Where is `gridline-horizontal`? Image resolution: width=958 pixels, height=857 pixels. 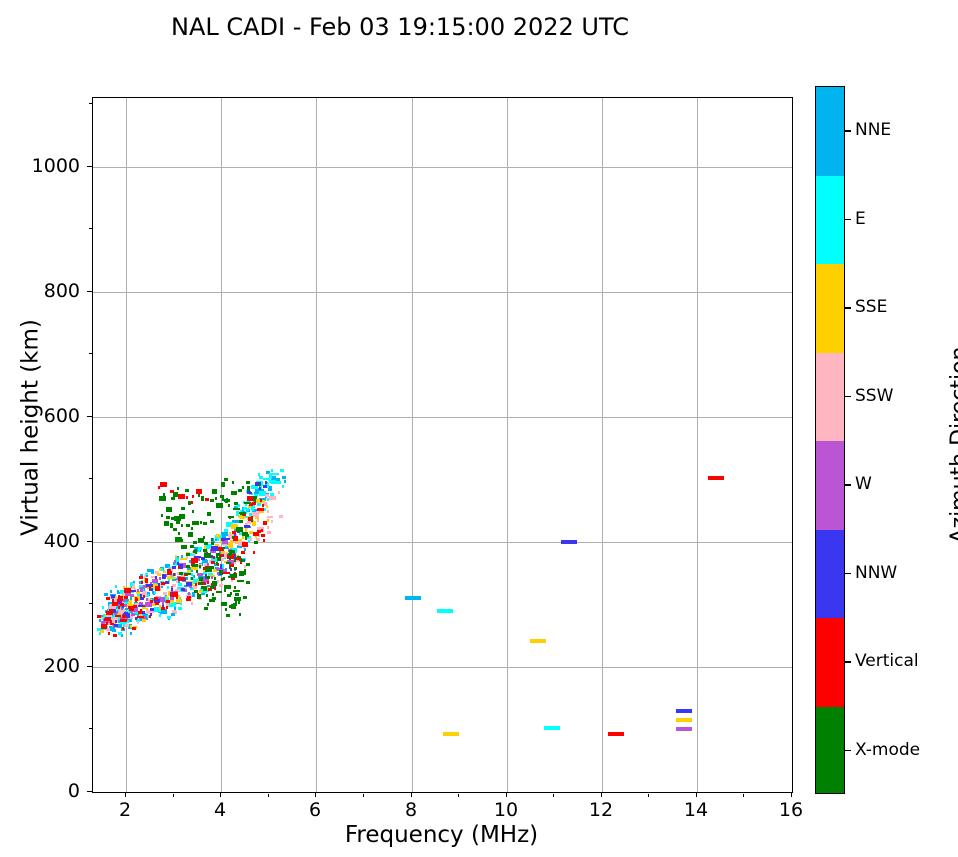
gridline-horizontal is located at coordinates (442, 167).